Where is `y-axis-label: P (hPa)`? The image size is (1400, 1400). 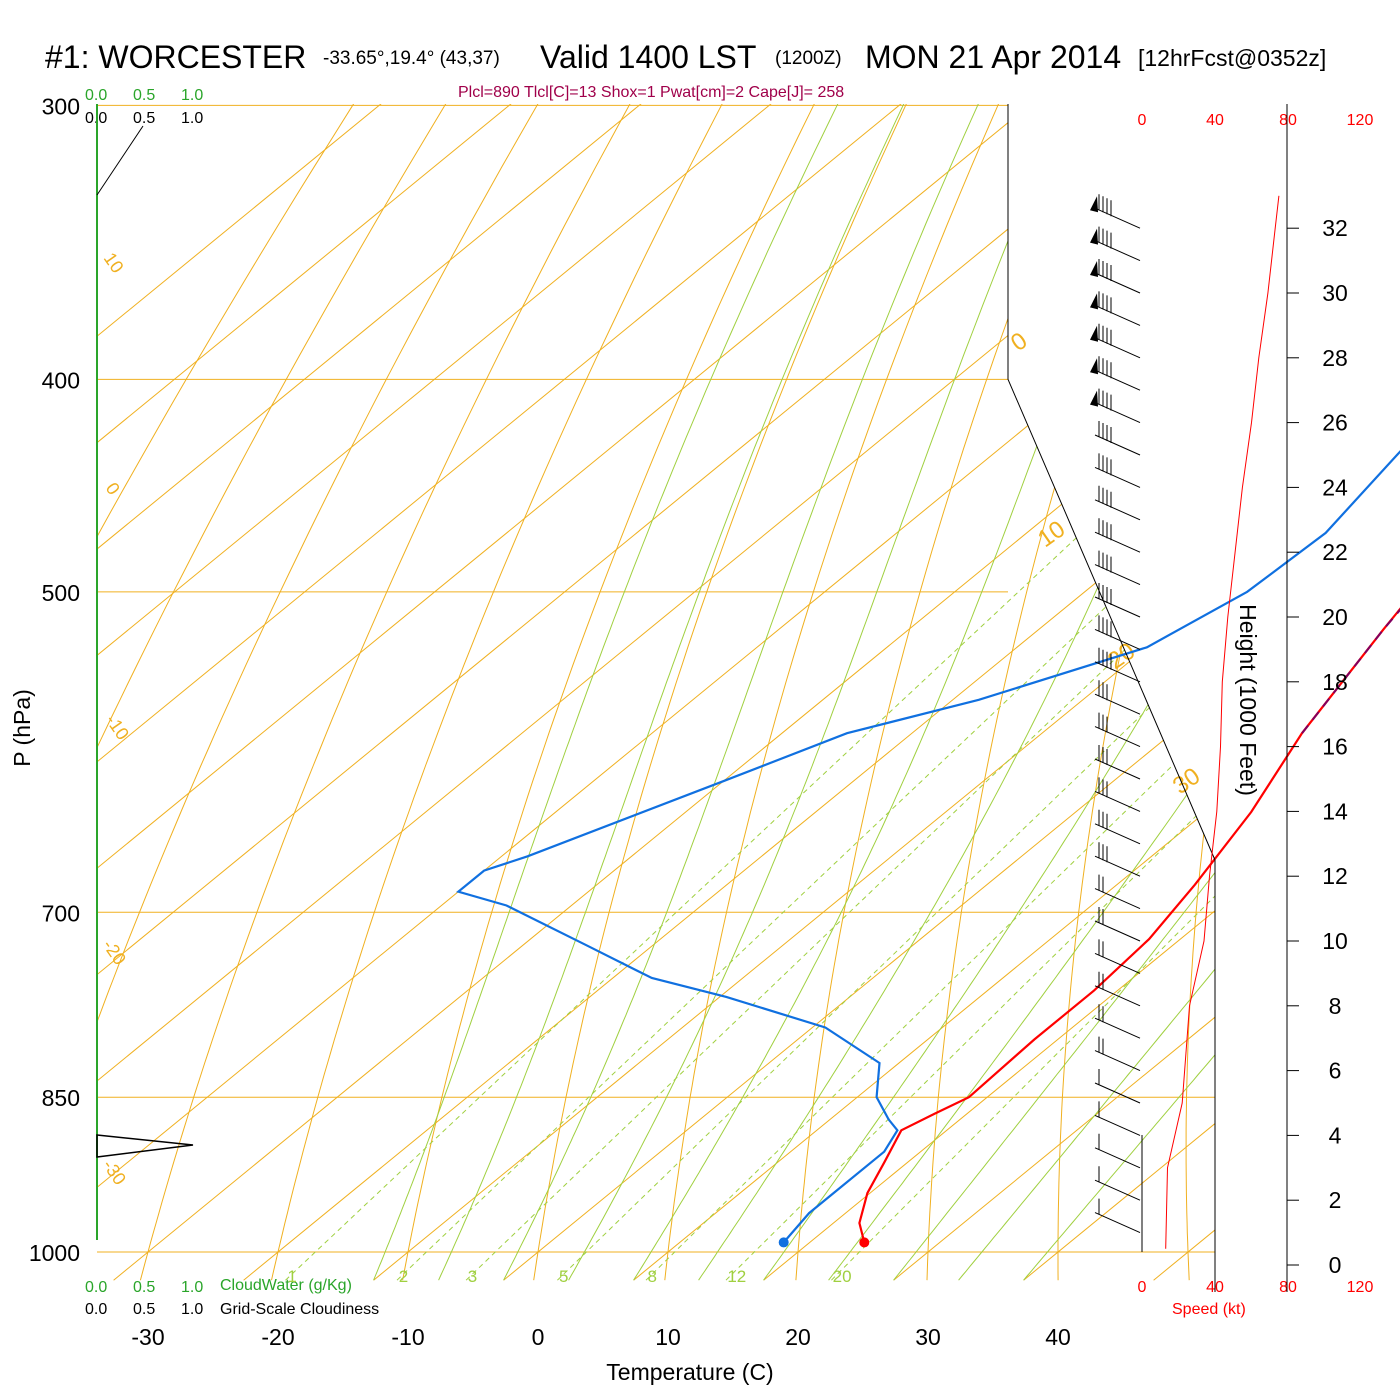
y-axis-label: P (hPa) is located at coordinates (22, 728).